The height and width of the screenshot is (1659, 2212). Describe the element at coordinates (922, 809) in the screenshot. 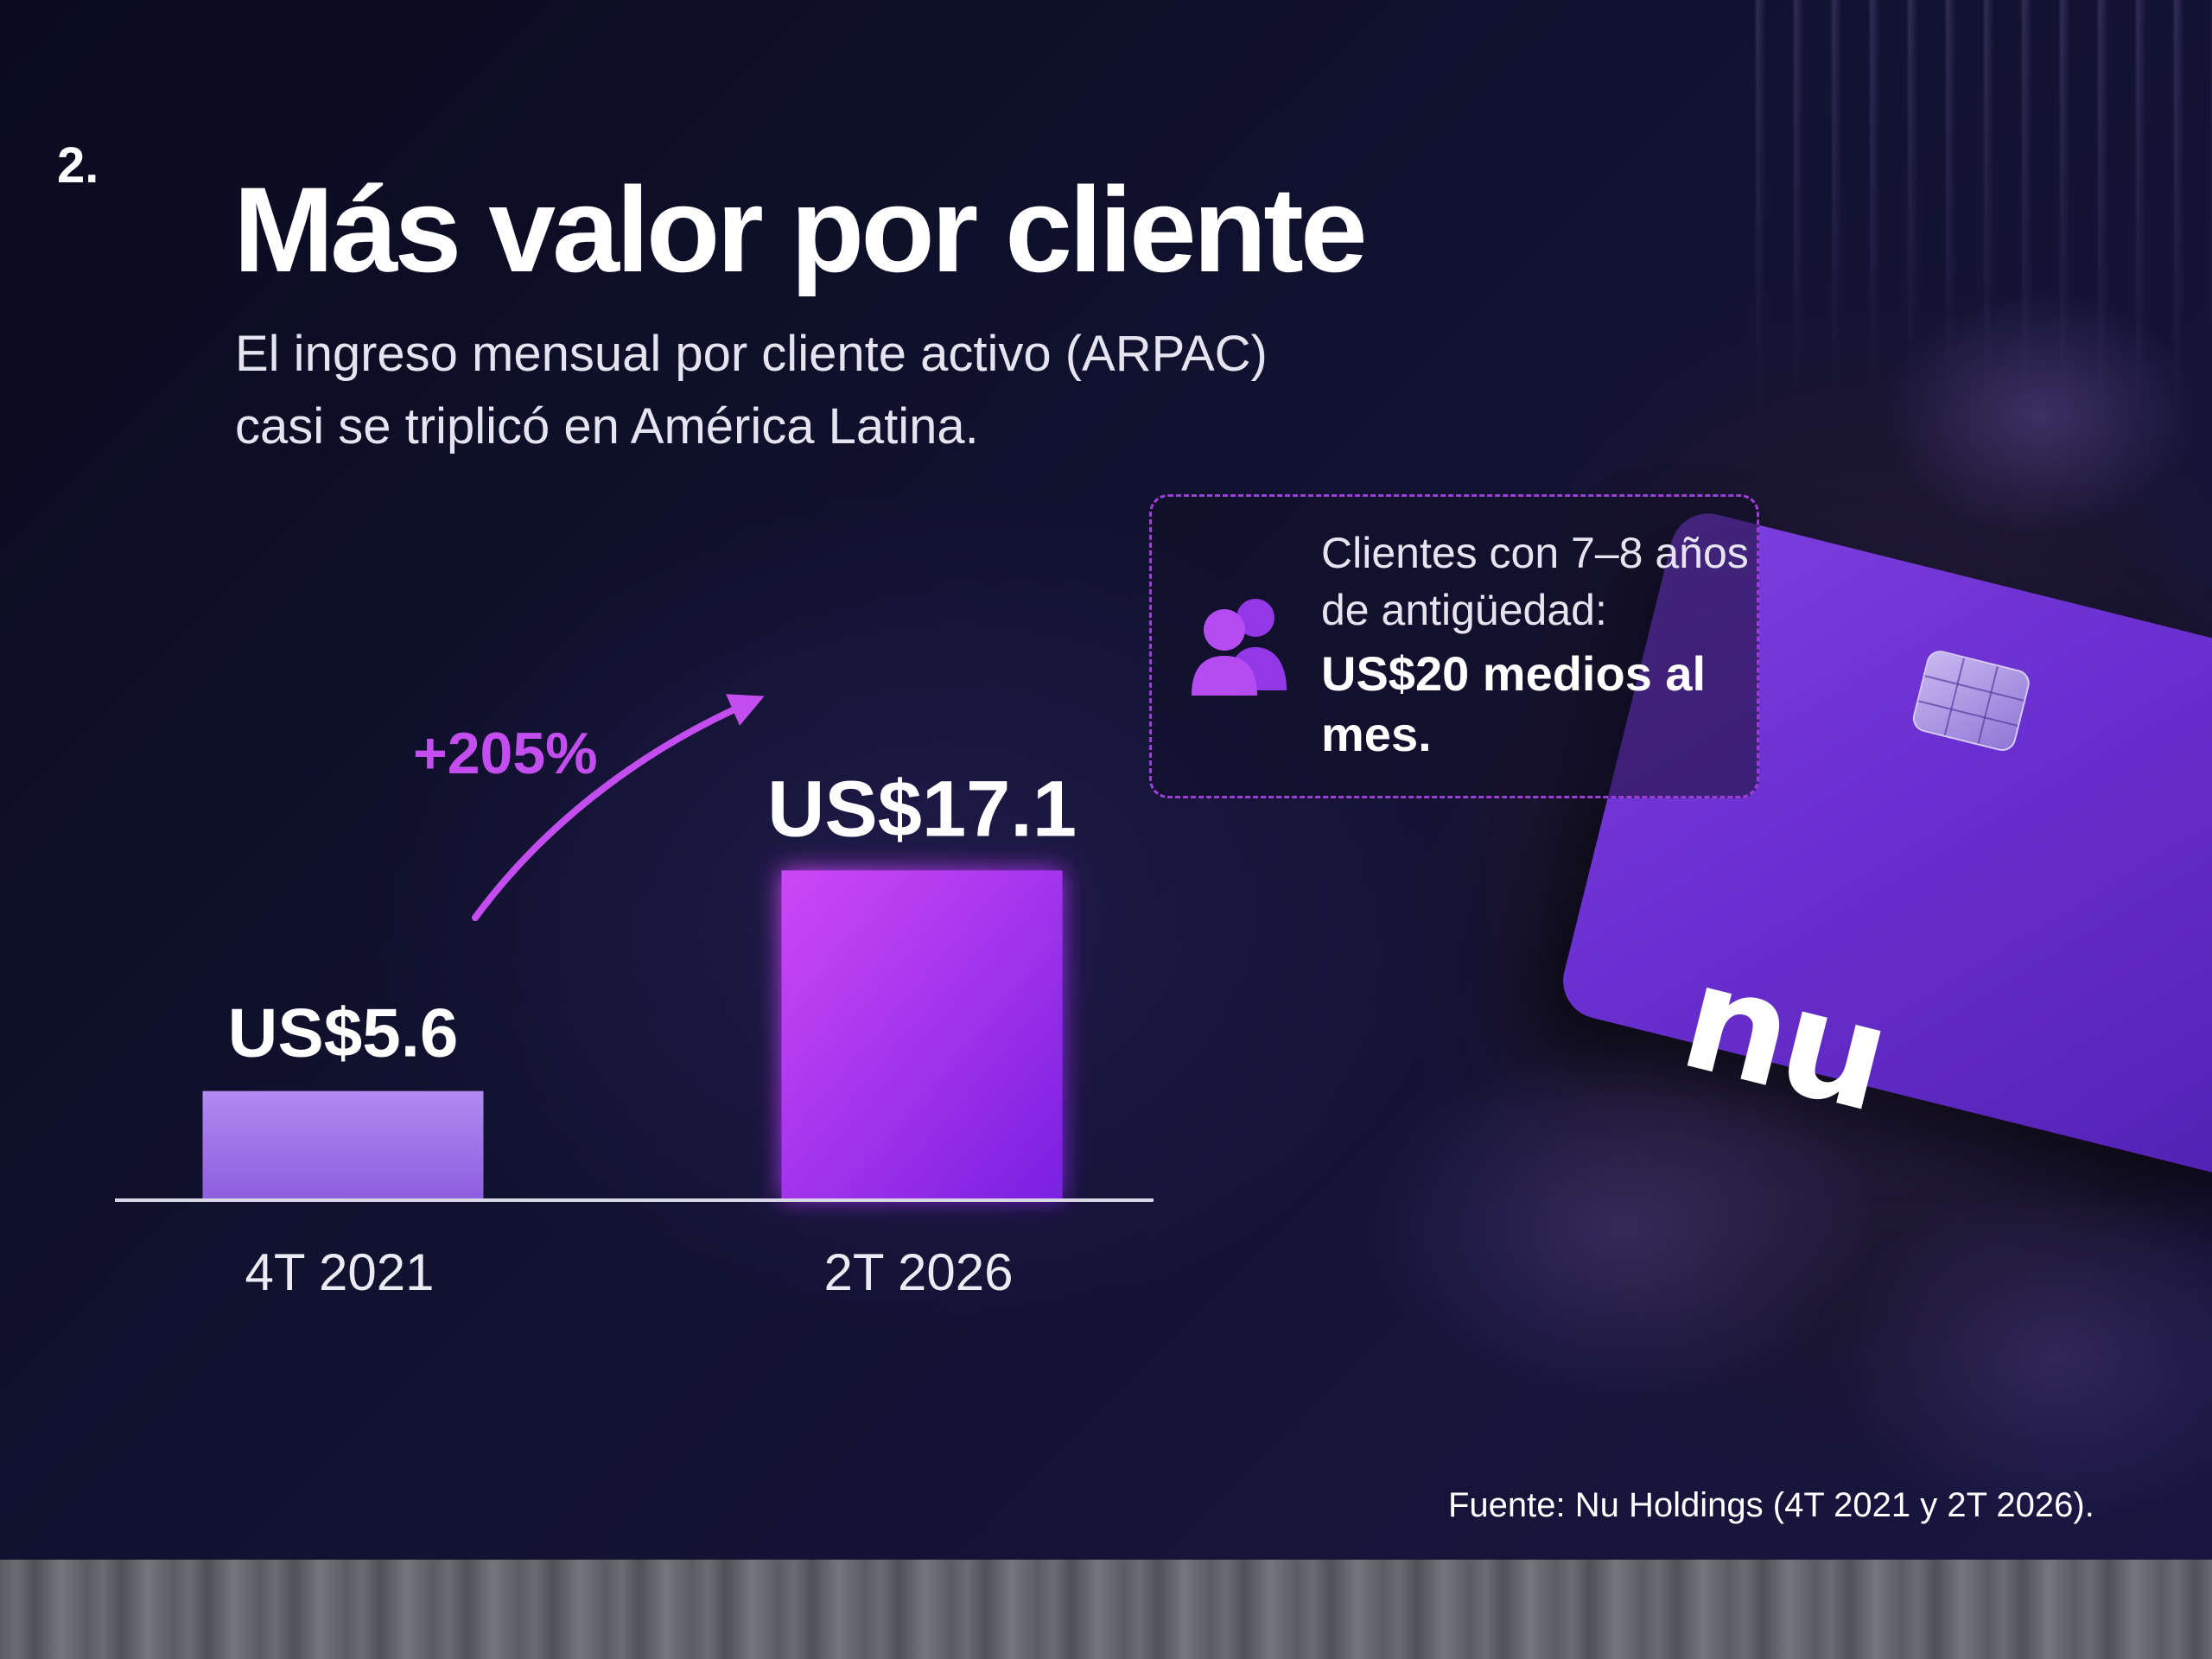

I see `value-label-2: US$17.1` at that location.